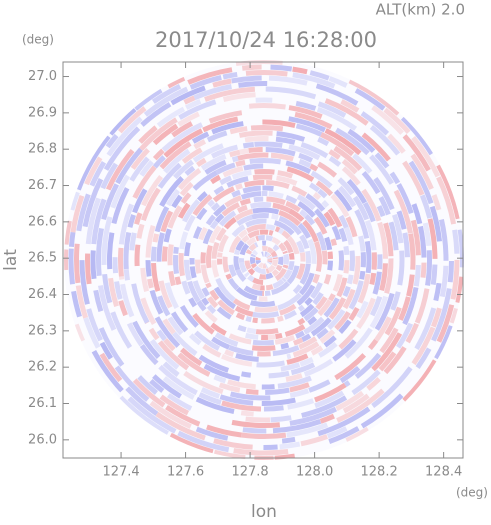 The height and width of the screenshot is (525, 491). I want to click on y-tick-label: 26.5, so click(42, 258).